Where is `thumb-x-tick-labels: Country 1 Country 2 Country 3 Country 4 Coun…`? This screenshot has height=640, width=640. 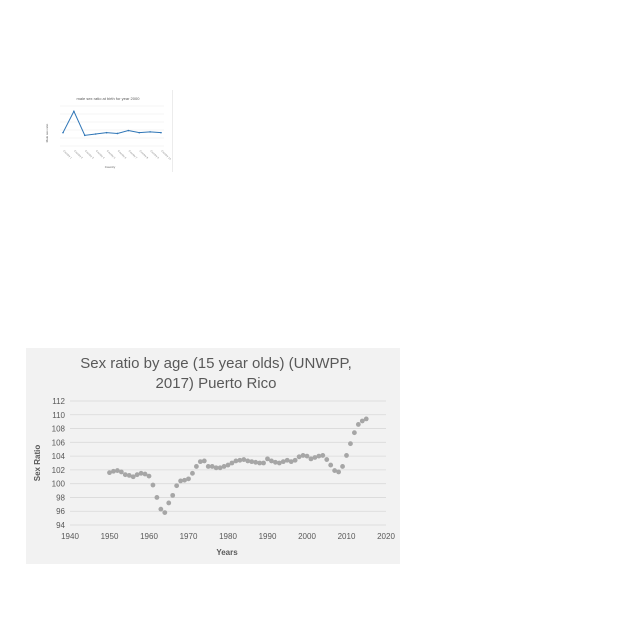
thumb-x-tick-labels: Country 1 Country 2 Country 3 Country 4 Coun… is located at coordinates (117, 155).